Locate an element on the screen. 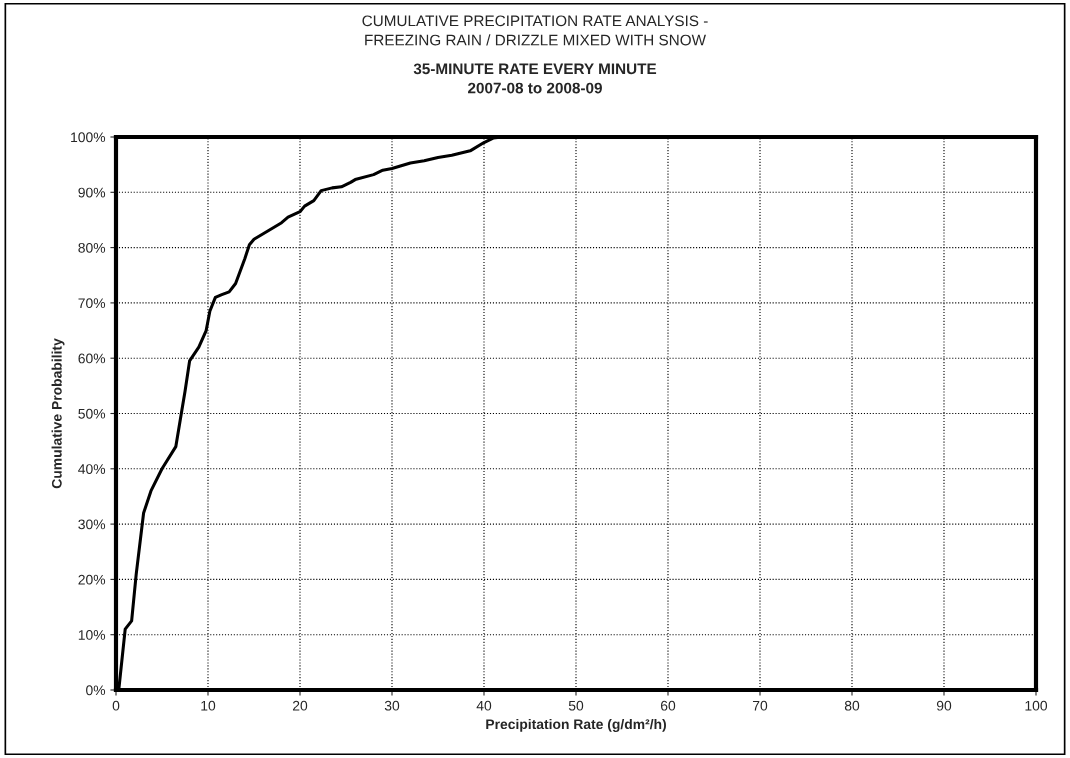 Image resolution: width=1070 pixels, height=758 pixels. x-tick-label: 50 is located at coordinates (576, 705).